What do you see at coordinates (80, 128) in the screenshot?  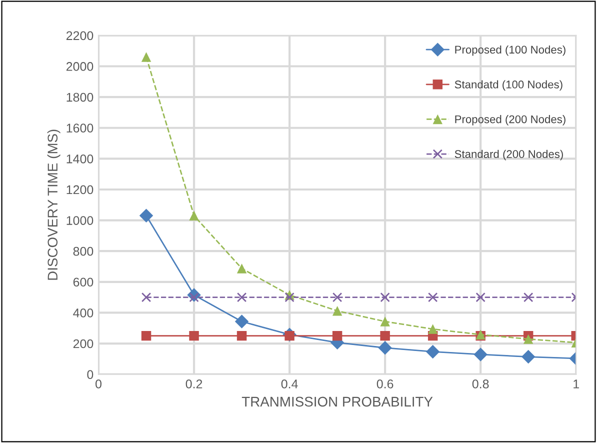 I see `y-tick-label: 1600` at bounding box center [80, 128].